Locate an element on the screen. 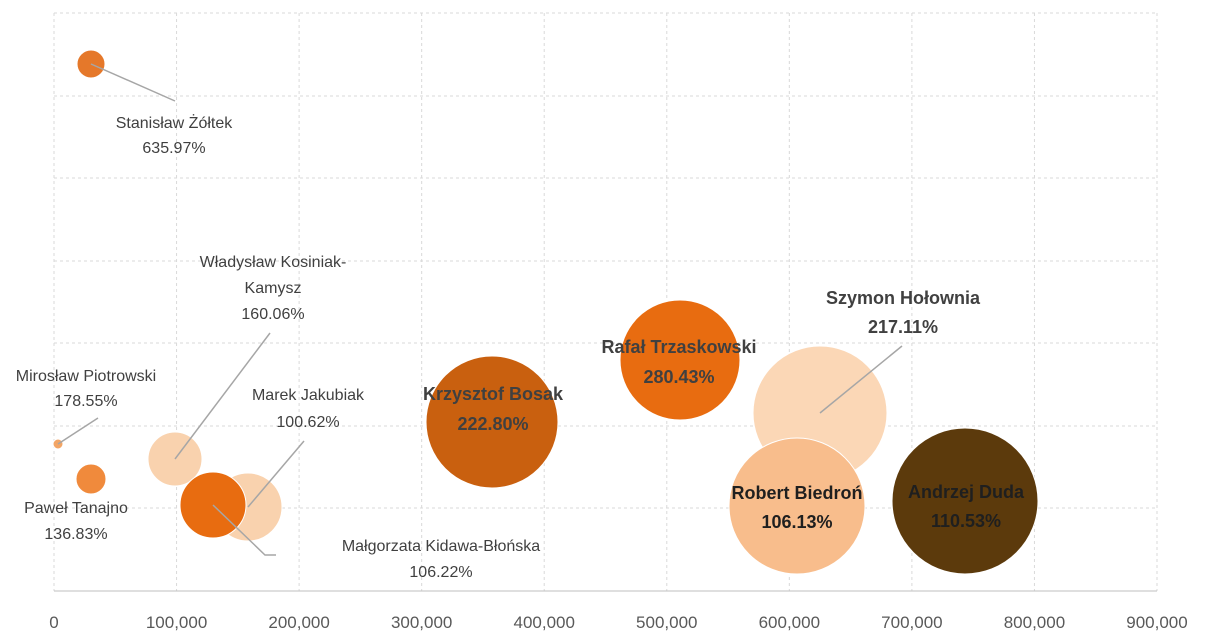 The image size is (1205, 634). label-jakubiak-name: Marek Jakubiak is located at coordinates (308, 395).